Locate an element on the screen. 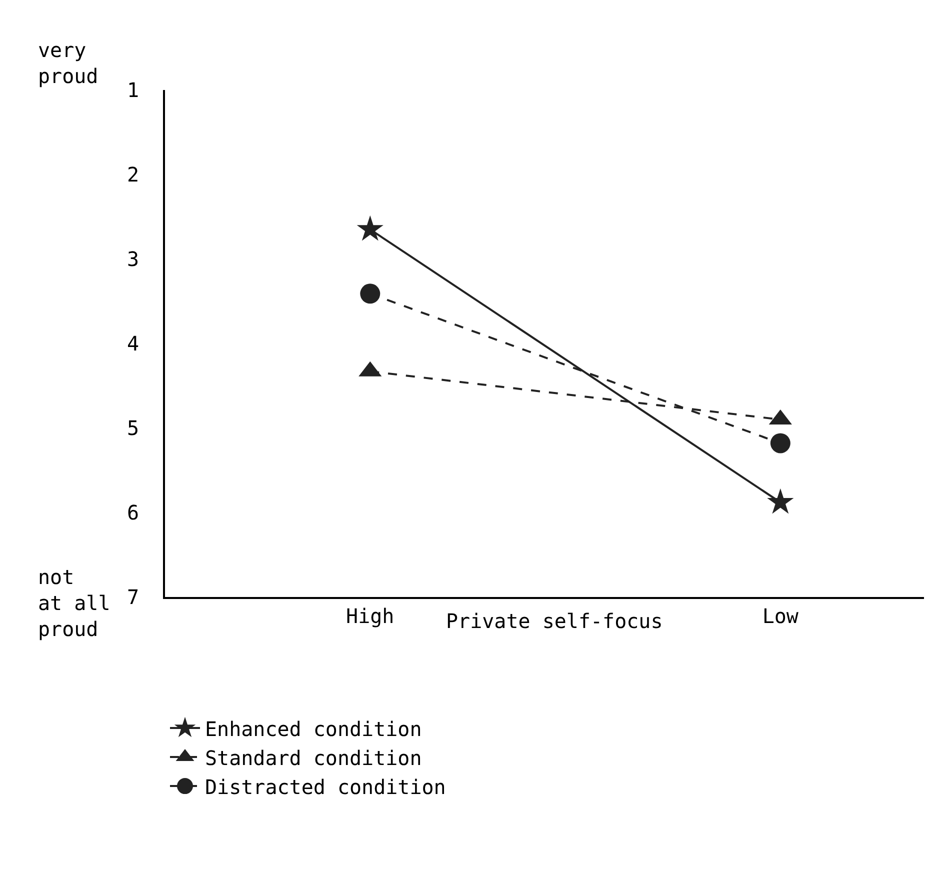 The height and width of the screenshot is (892, 934). y-tick-label: 7 is located at coordinates (132, 597).